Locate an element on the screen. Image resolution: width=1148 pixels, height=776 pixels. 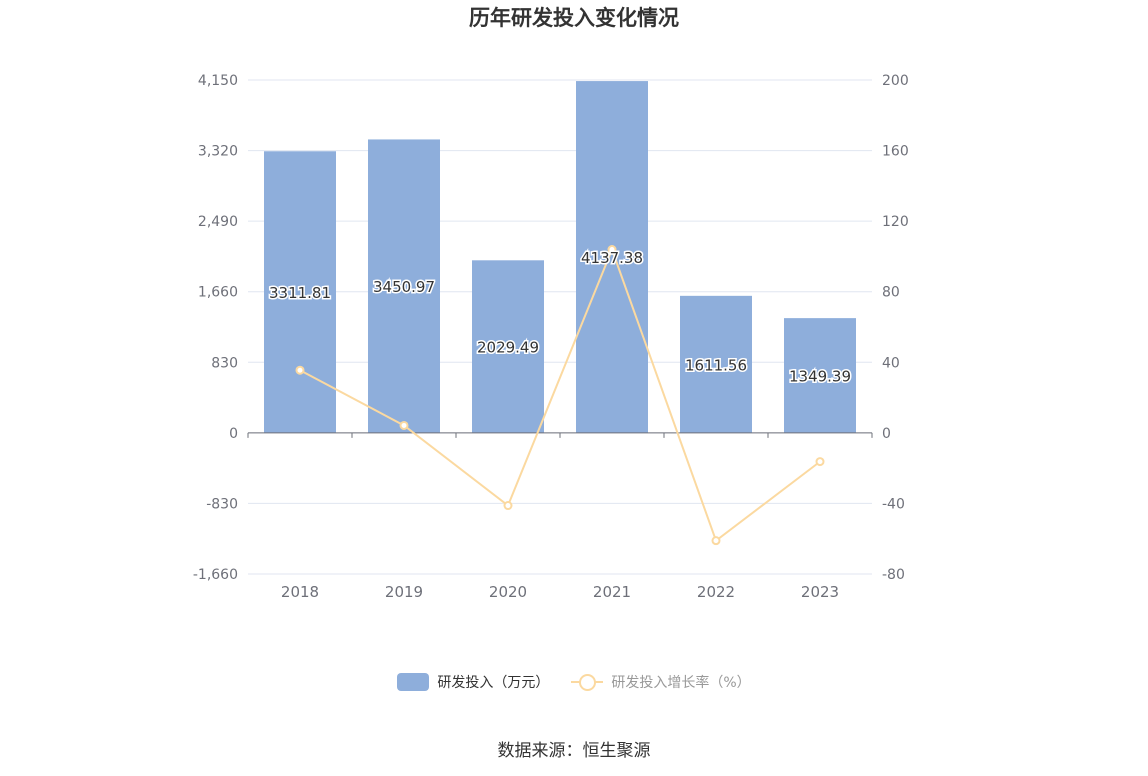
y-left-tick-label: 2,490 is located at coordinates (218, 222).